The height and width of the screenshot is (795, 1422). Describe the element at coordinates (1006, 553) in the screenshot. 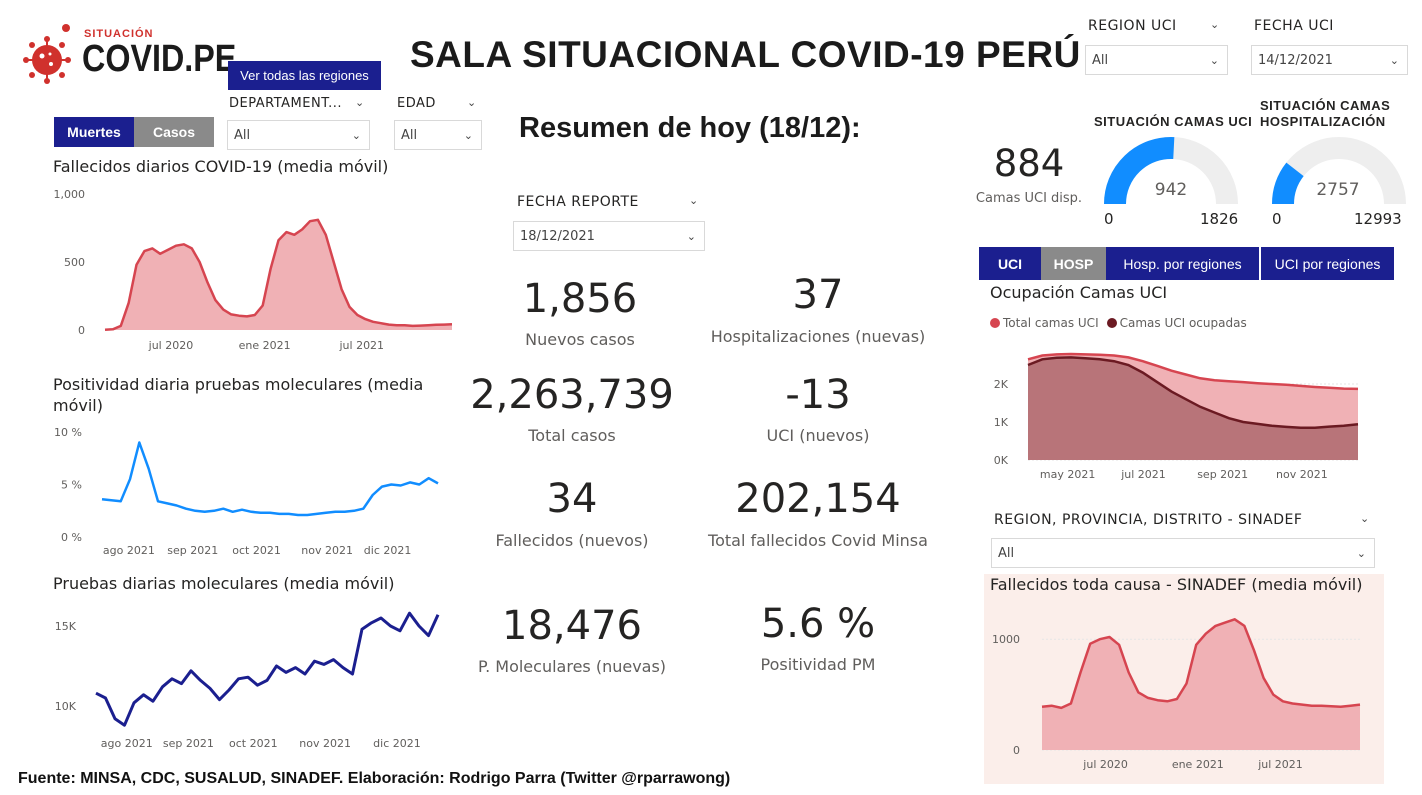

I see `sinadef-value: All` at that location.